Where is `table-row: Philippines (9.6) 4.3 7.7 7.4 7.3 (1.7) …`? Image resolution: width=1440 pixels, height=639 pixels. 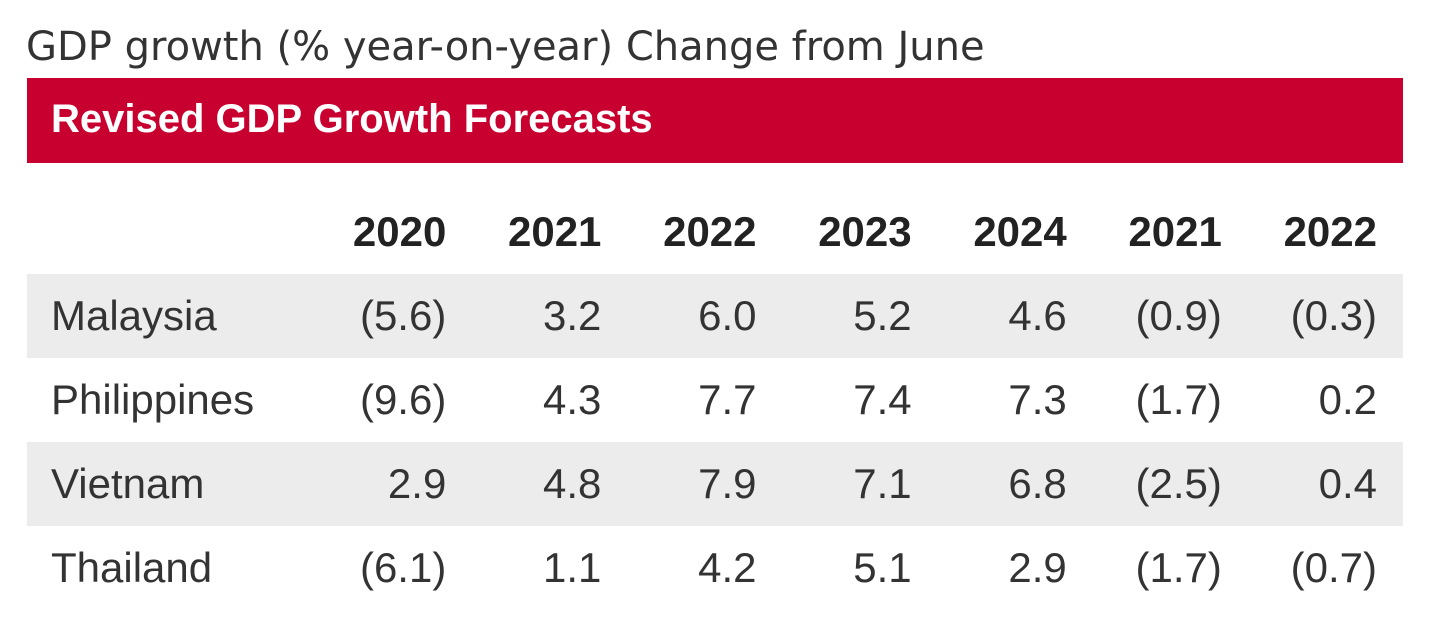 table-row: Philippines (9.6) 4.3 7.7 7.4 7.3 (1.7) … is located at coordinates (715, 400).